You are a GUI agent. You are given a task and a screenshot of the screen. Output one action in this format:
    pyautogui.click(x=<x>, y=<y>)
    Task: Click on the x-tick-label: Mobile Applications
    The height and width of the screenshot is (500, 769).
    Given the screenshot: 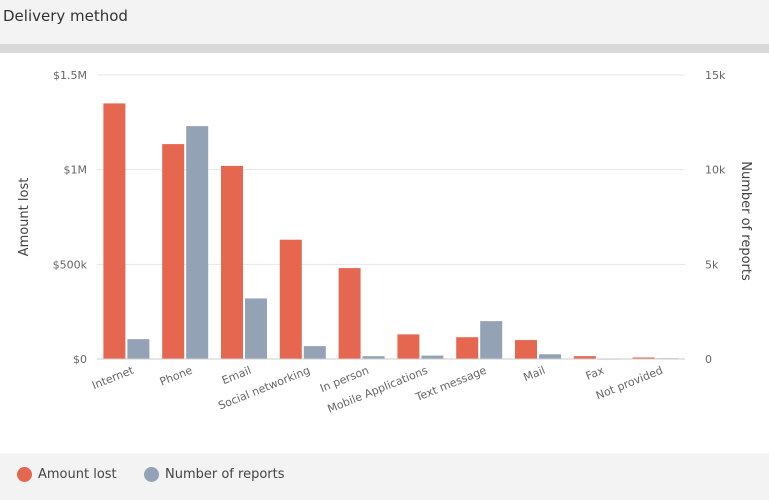 What is the action you would take?
    pyautogui.click(x=378, y=390)
    